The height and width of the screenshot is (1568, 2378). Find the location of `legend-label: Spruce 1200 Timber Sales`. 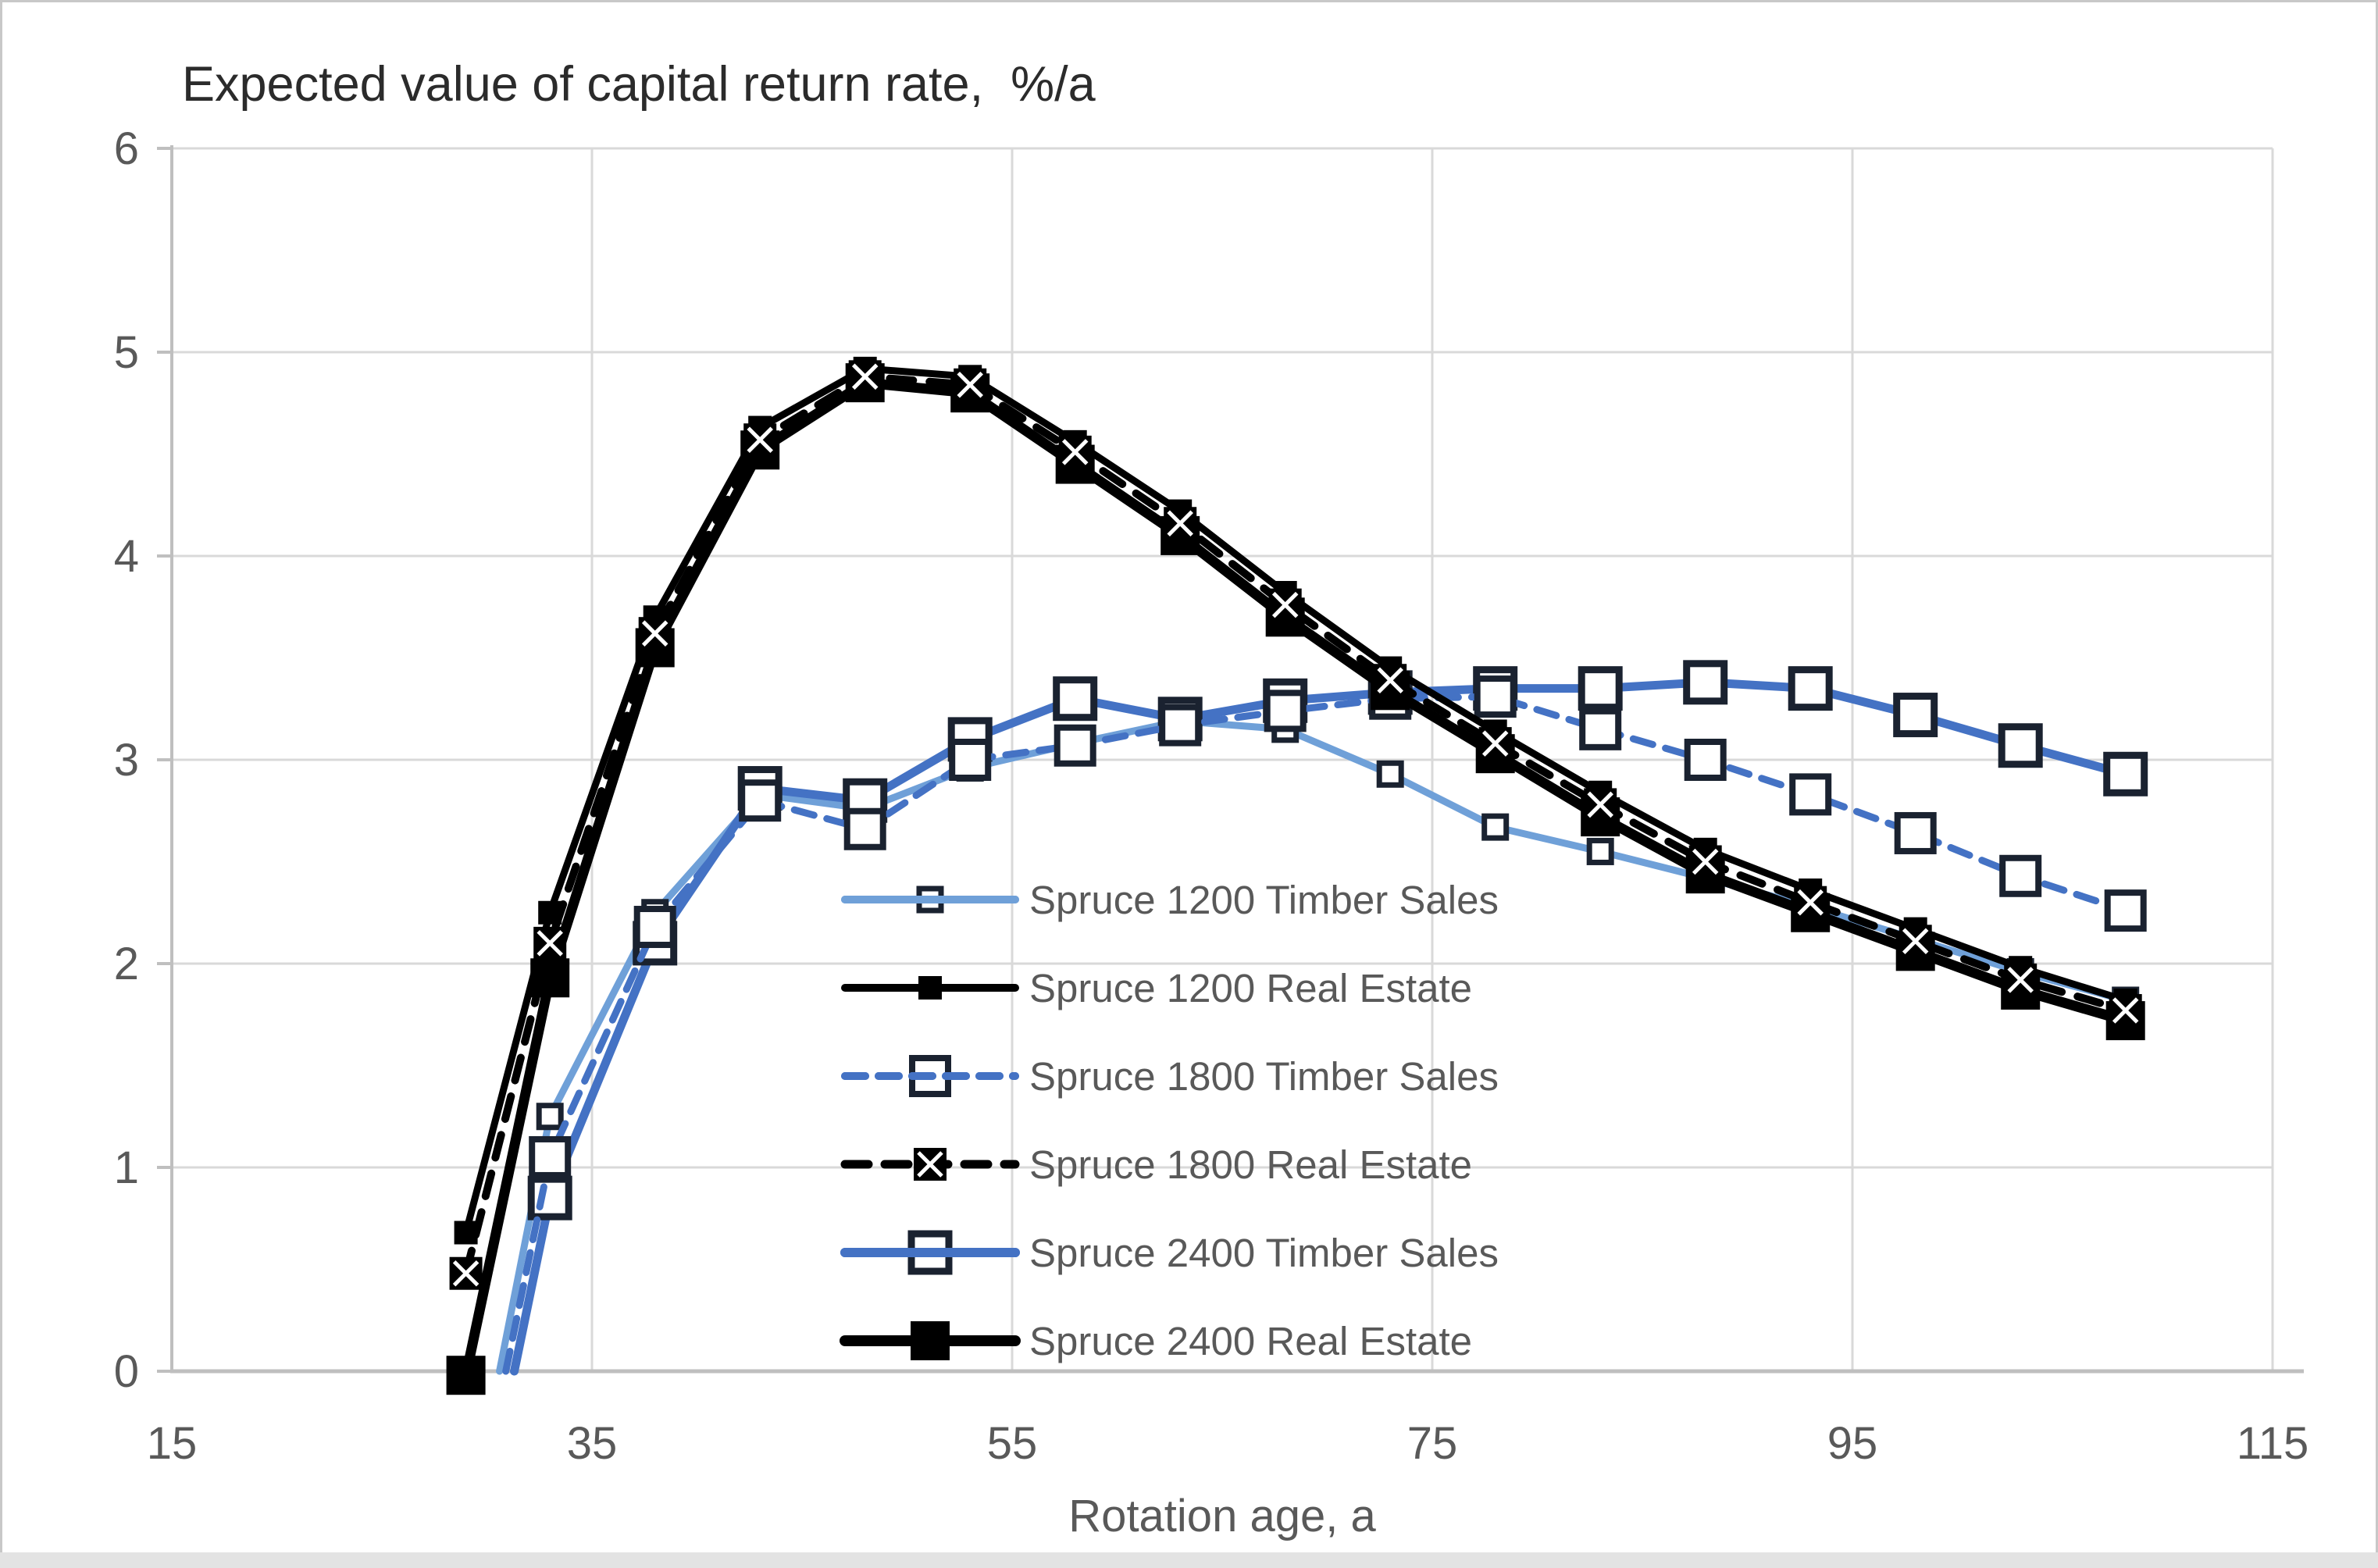

legend-label: Spruce 1200 Timber Sales is located at coordinates (1264, 900).